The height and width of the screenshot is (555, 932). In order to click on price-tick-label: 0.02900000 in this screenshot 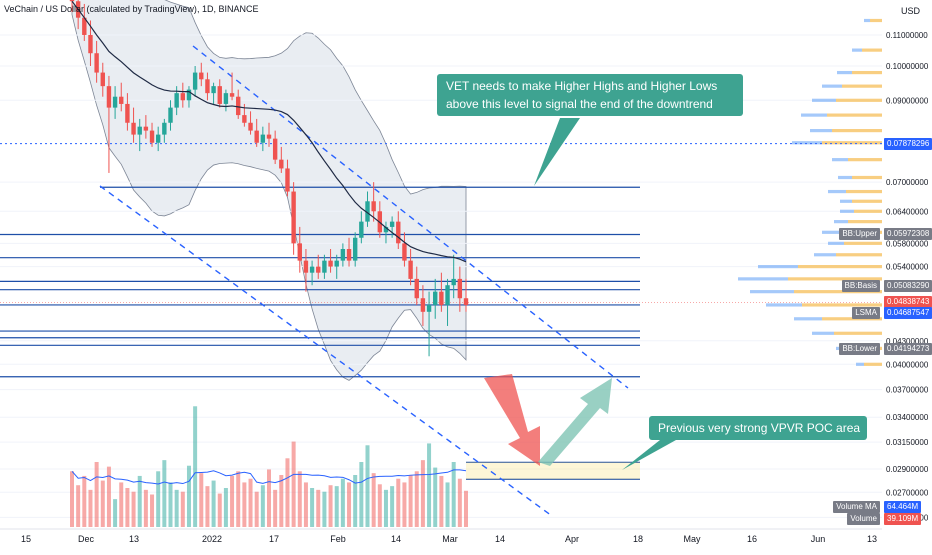, I will do `click(907, 469)`.